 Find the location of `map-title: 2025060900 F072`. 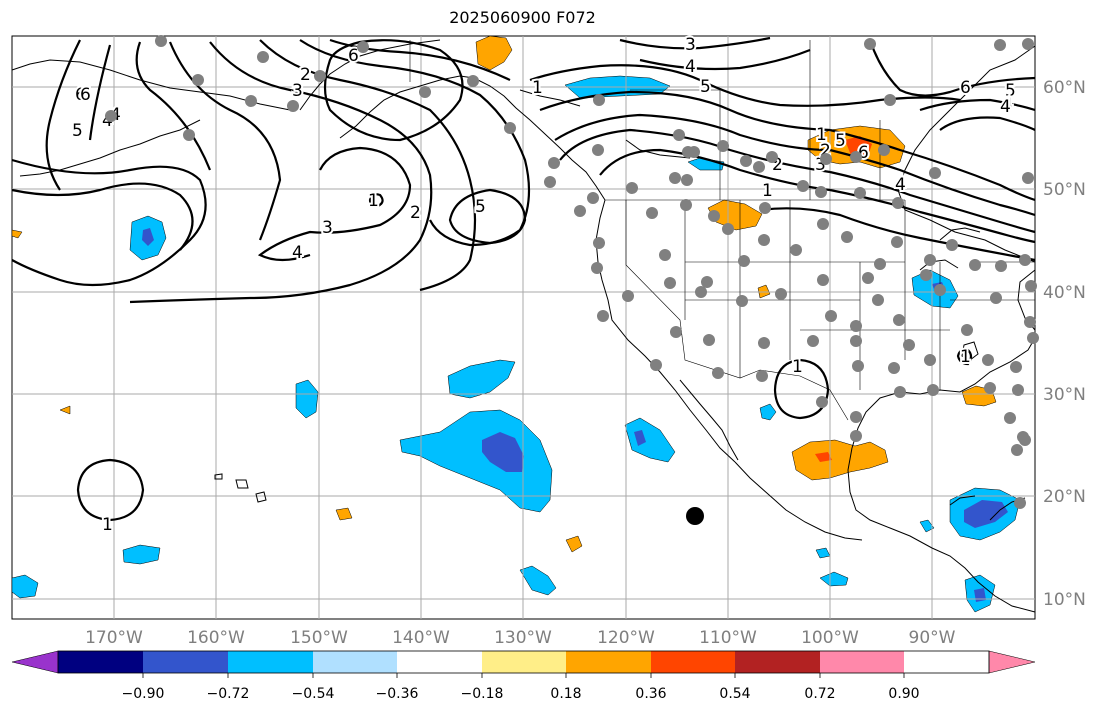

map-title: 2025060900 F072 is located at coordinates (522, 17).